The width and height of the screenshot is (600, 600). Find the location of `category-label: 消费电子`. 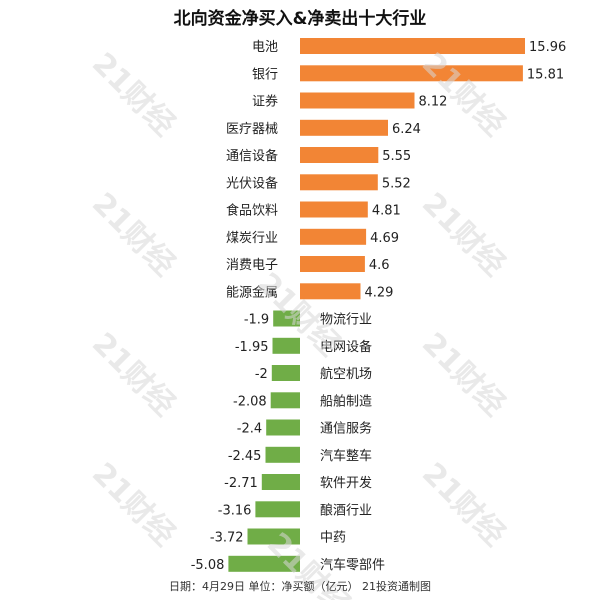

category-label: 消费电子 is located at coordinates (252, 265).